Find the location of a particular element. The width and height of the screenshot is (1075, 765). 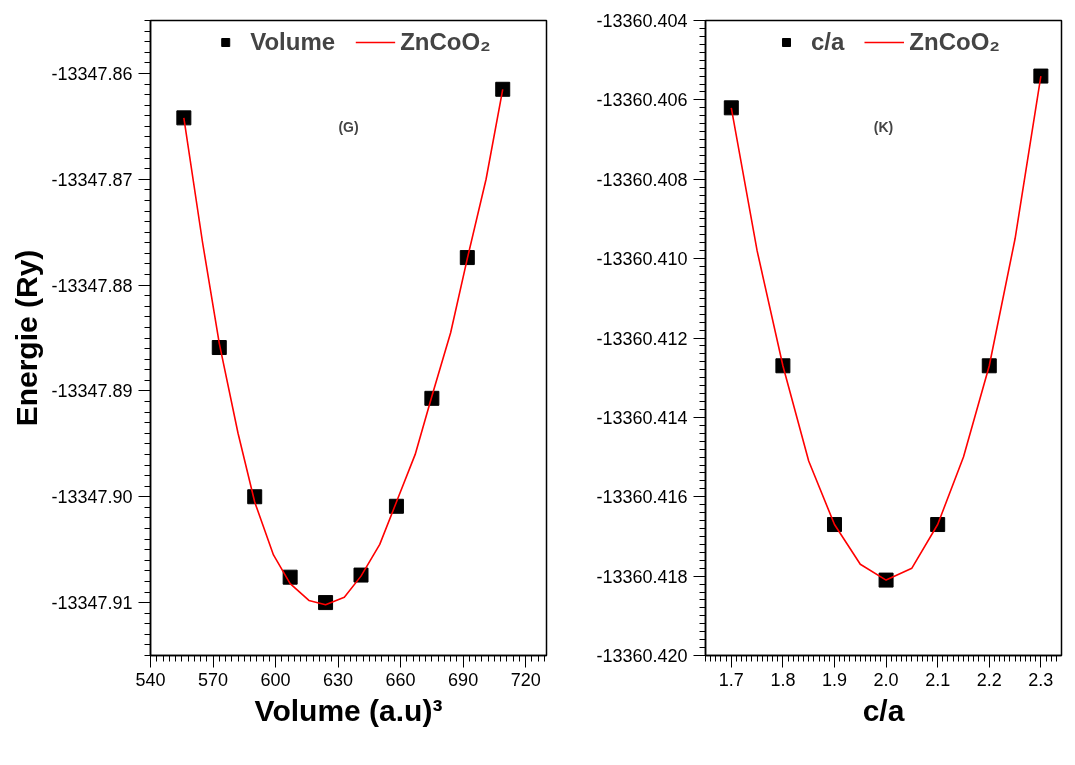

y-tick-label: -13360.416 is located at coordinates (642, 497).